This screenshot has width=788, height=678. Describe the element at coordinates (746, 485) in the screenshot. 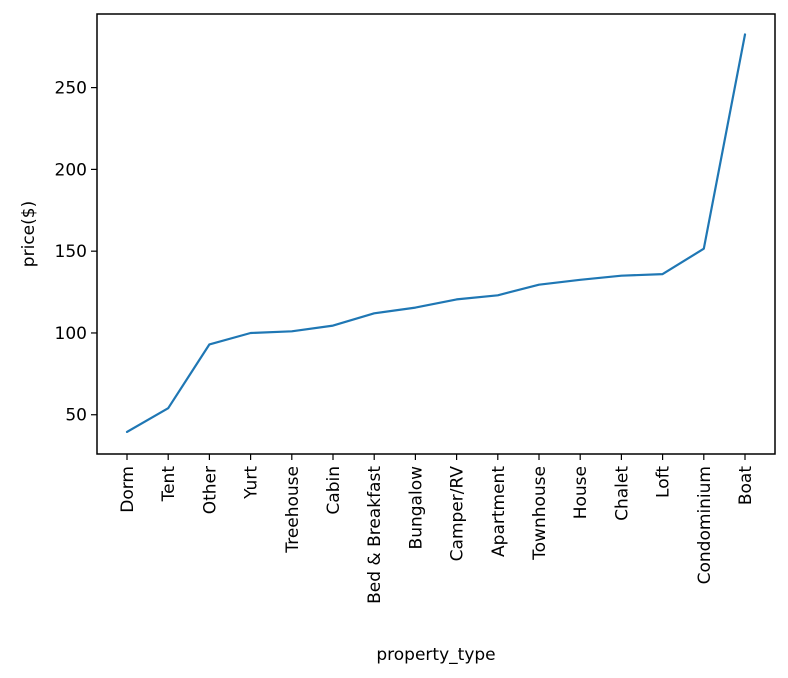

I see `x-tick-label: Boat` at that location.